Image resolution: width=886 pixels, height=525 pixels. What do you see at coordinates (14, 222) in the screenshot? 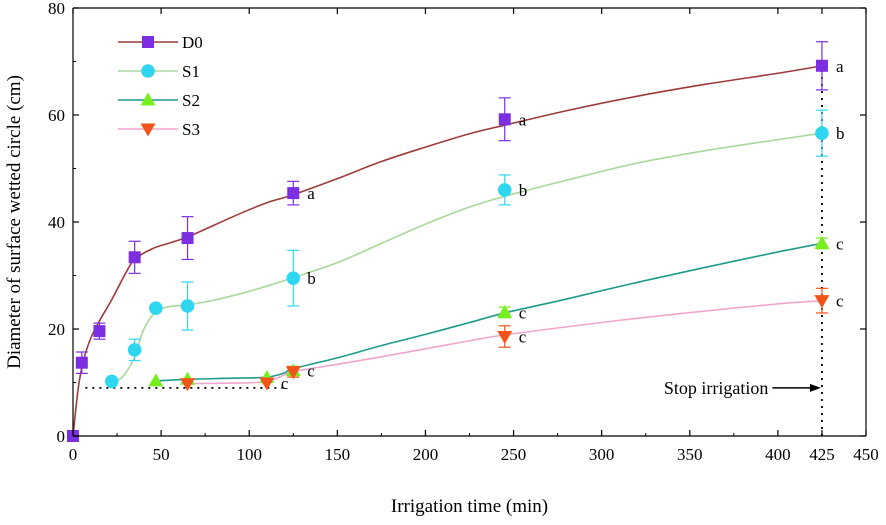
I see `y-axis-title: Diameter of surface wetted circle (cm)` at bounding box center [14, 222].